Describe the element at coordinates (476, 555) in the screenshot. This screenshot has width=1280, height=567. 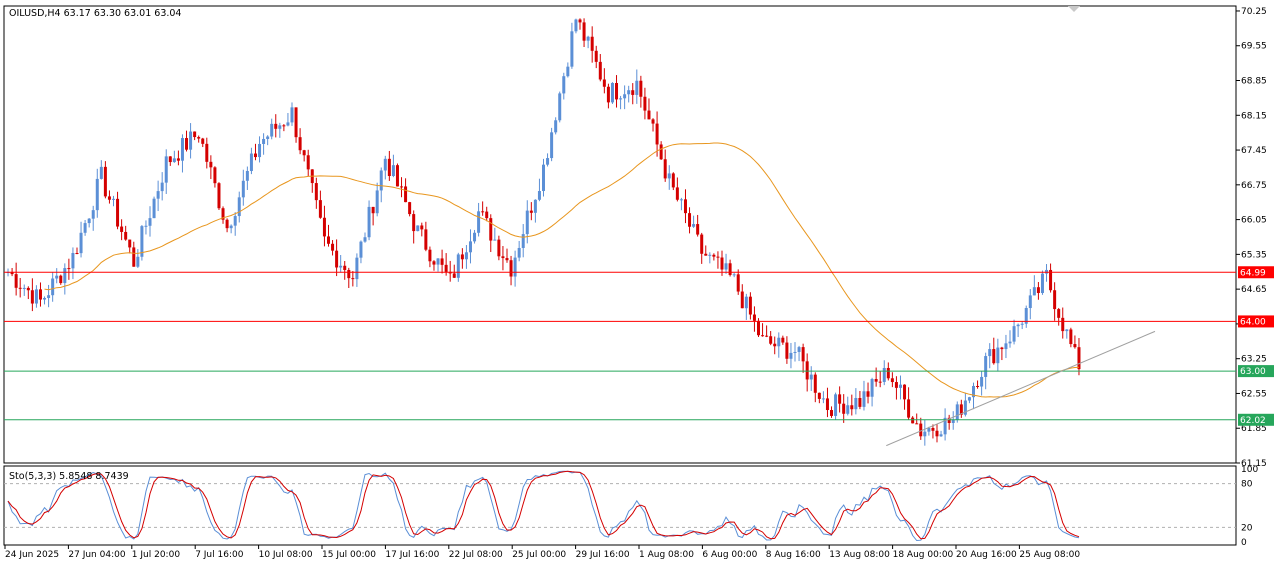
I see `time-axis-label: 22 Jul 08:00` at that location.